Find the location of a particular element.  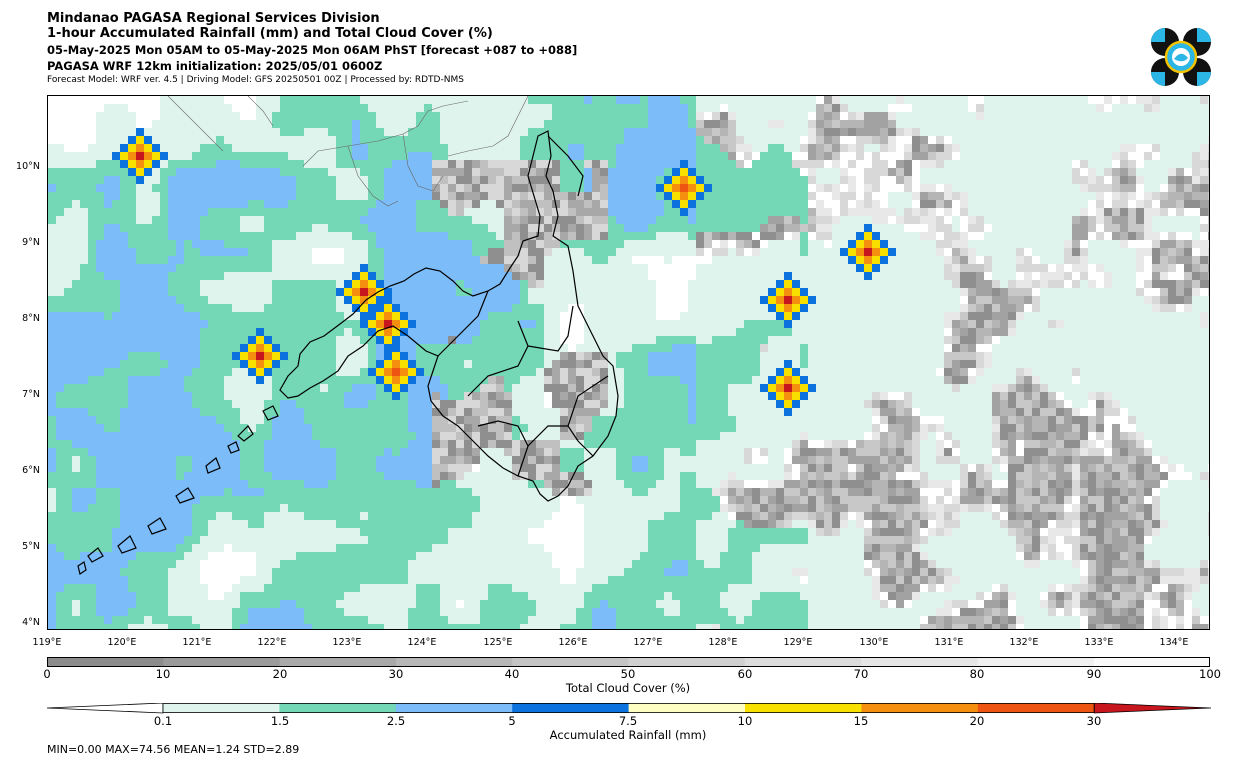

lon-label-123: 123°E is located at coordinates (347, 642).